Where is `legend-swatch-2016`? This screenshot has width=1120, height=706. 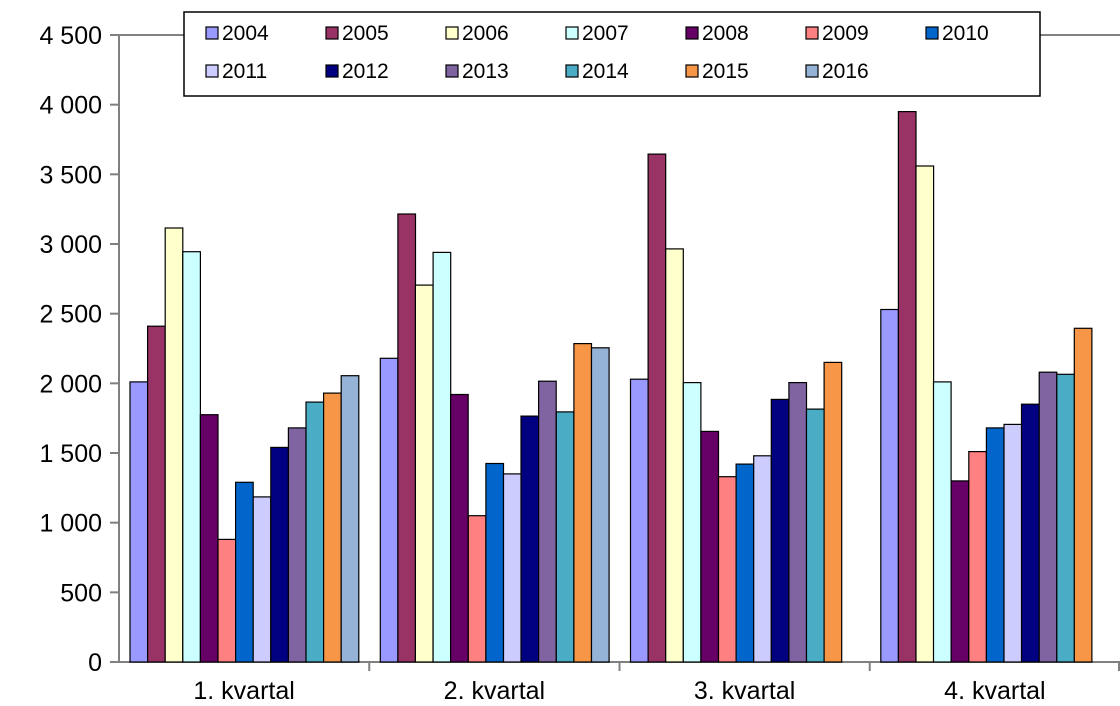 legend-swatch-2016 is located at coordinates (812, 71).